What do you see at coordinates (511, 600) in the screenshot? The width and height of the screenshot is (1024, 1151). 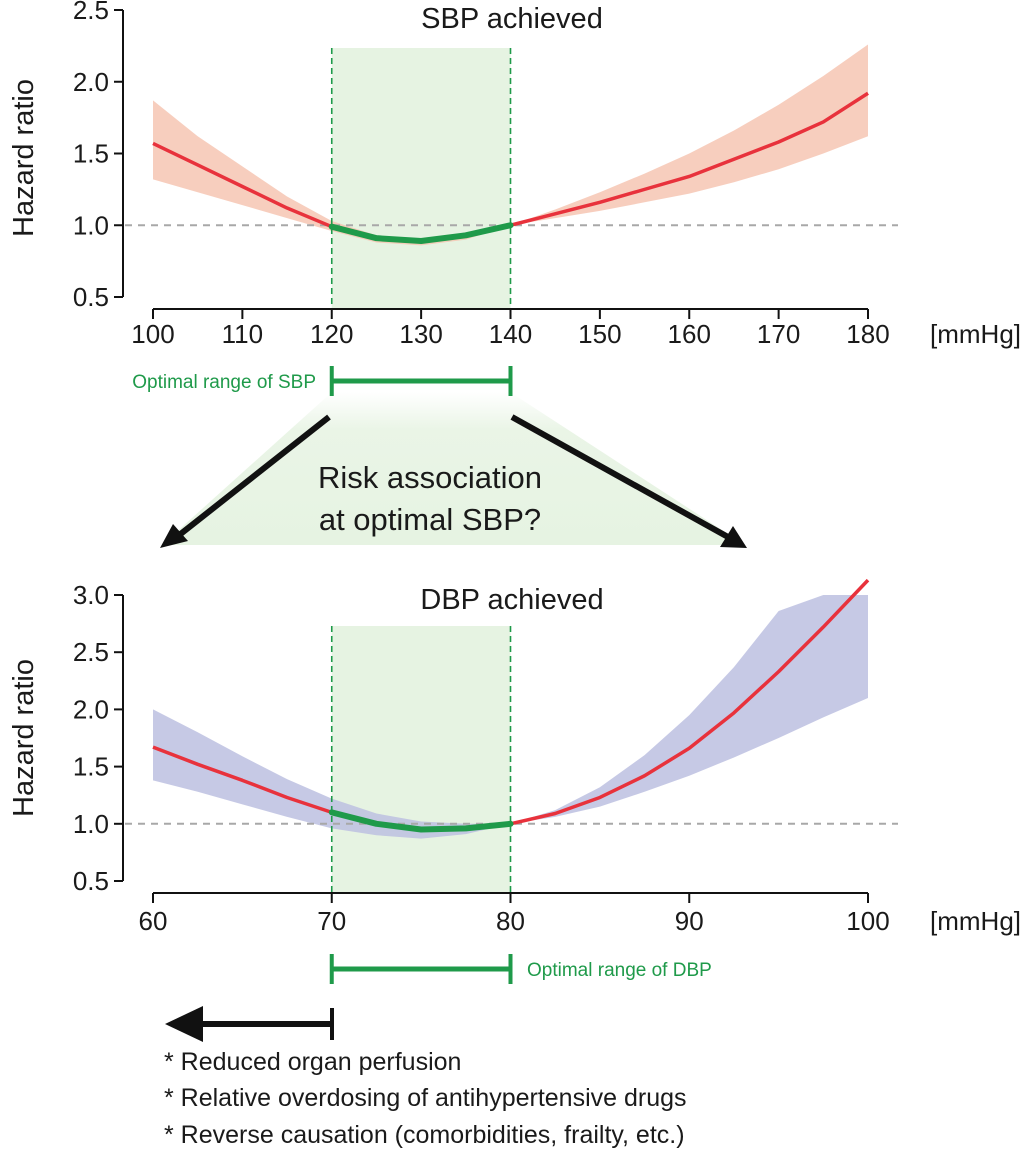 I see `chart-title: DBP achieved` at bounding box center [511, 600].